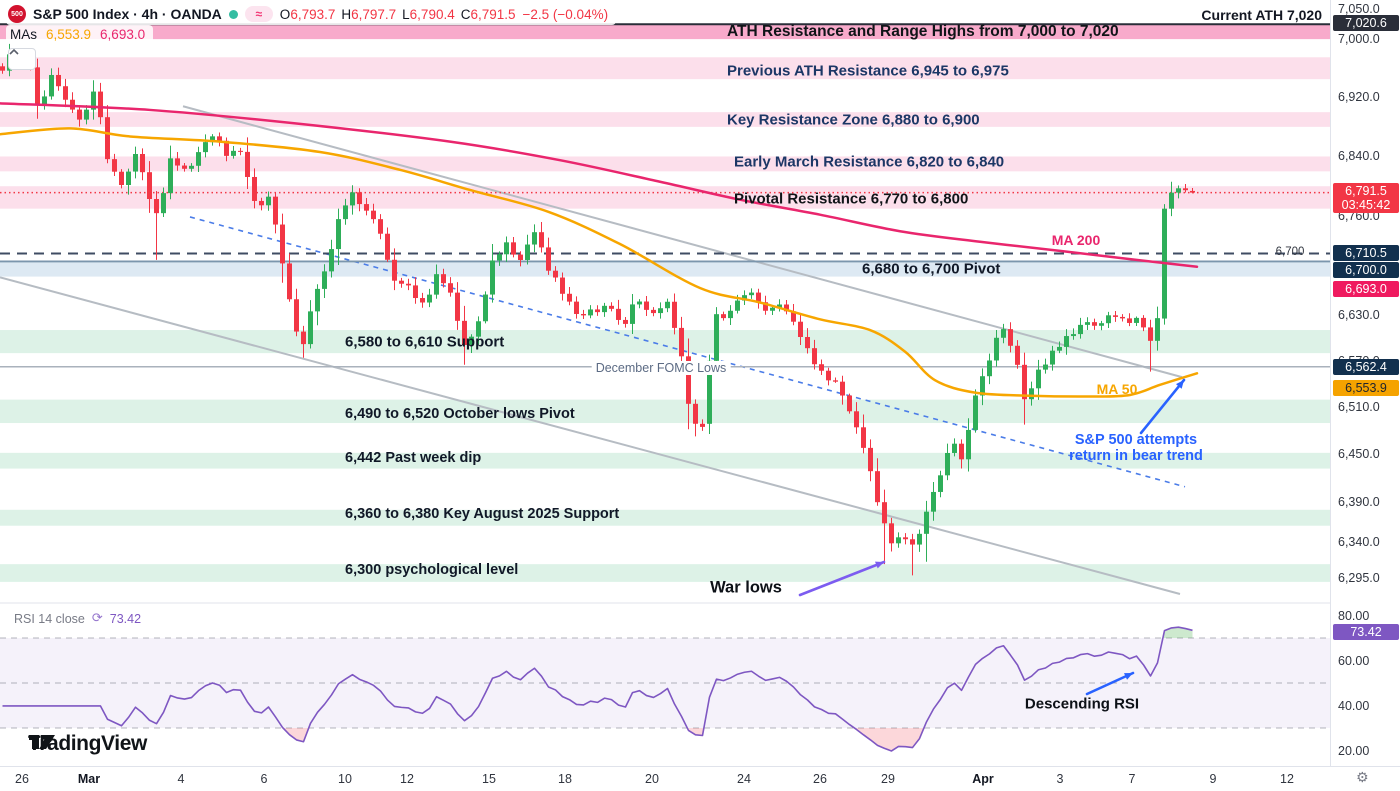  I want to click on rsi-indicator-title: RSI 14 close, so click(49, 618).